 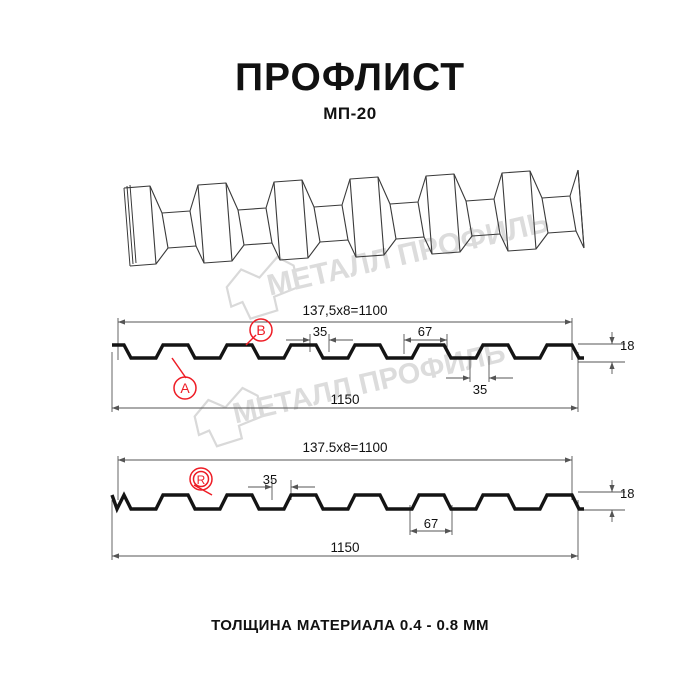 What do you see at coordinates (347, 502) in the screenshot?
I see `profile-r-polyline` at bounding box center [347, 502].